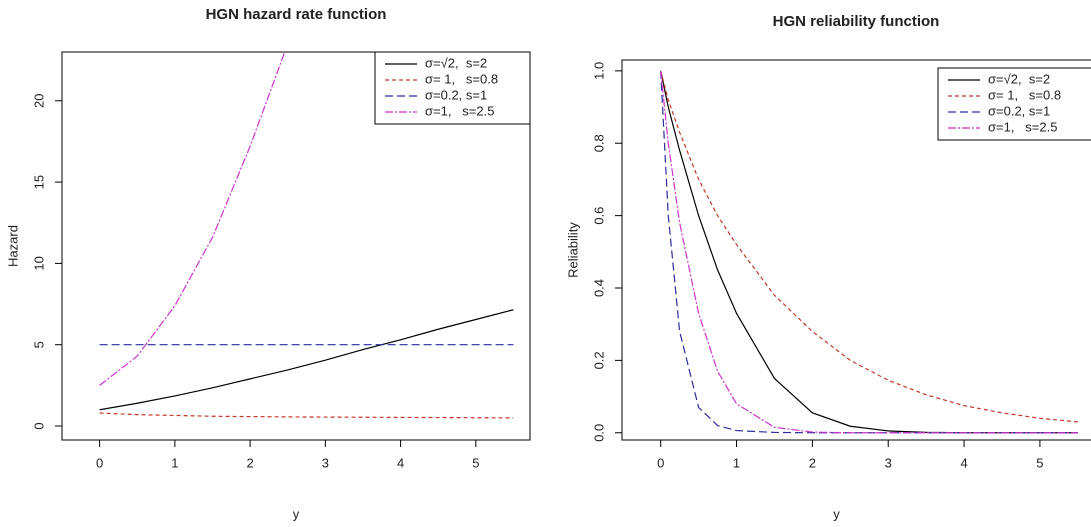  What do you see at coordinates (38, 101) in the screenshot?
I see `y-tick-label: 20` at bounding box center [38, 101].